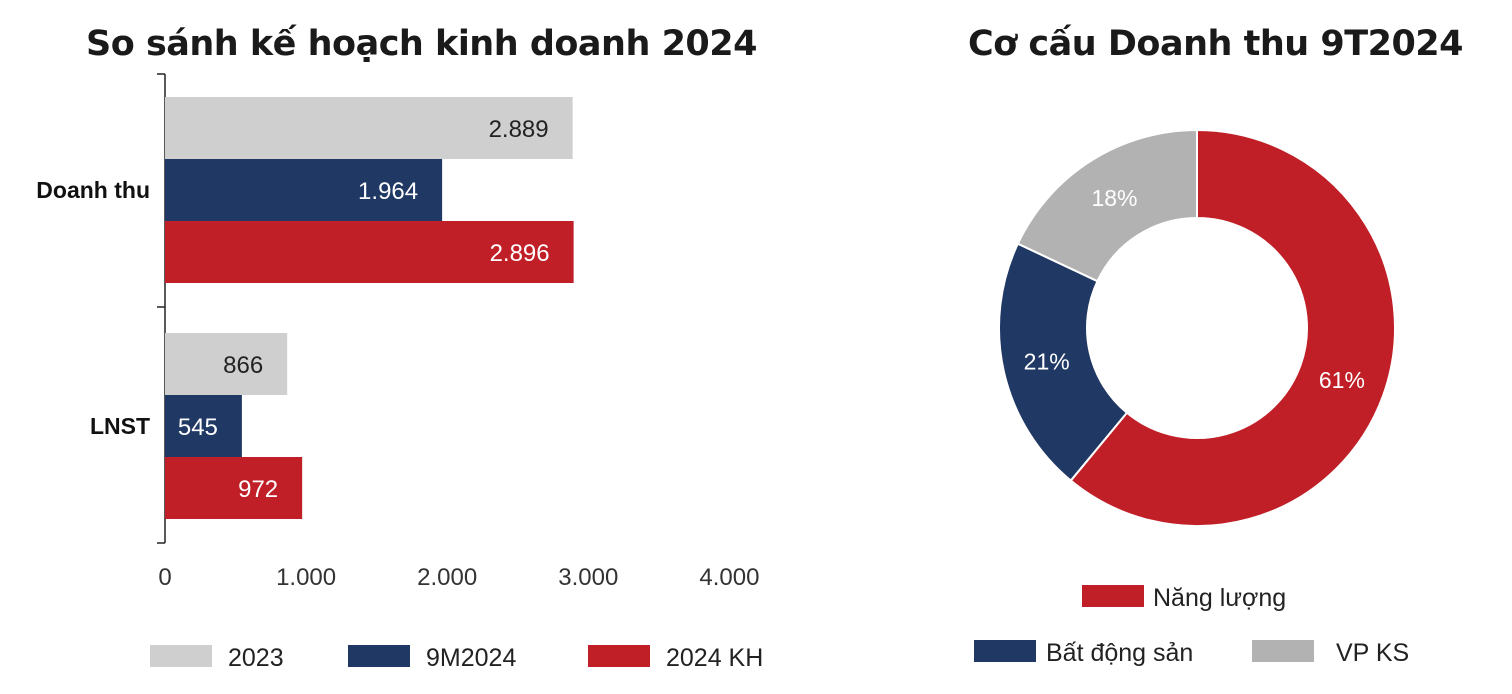 The image size is (1512, 694). I want to click on bar-value-label: 545, so click(198, 427).